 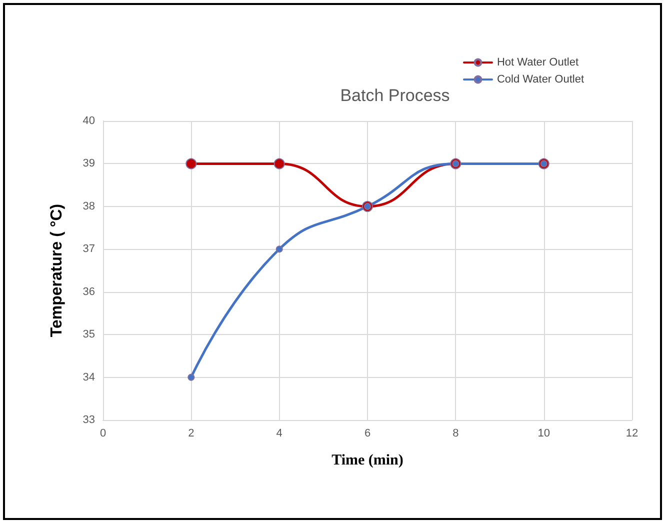 What do you see at coordinates (540, 80) in the screenshot?
I see `legend-label: Cold Water Outlet` at bounding box center [540, 80].